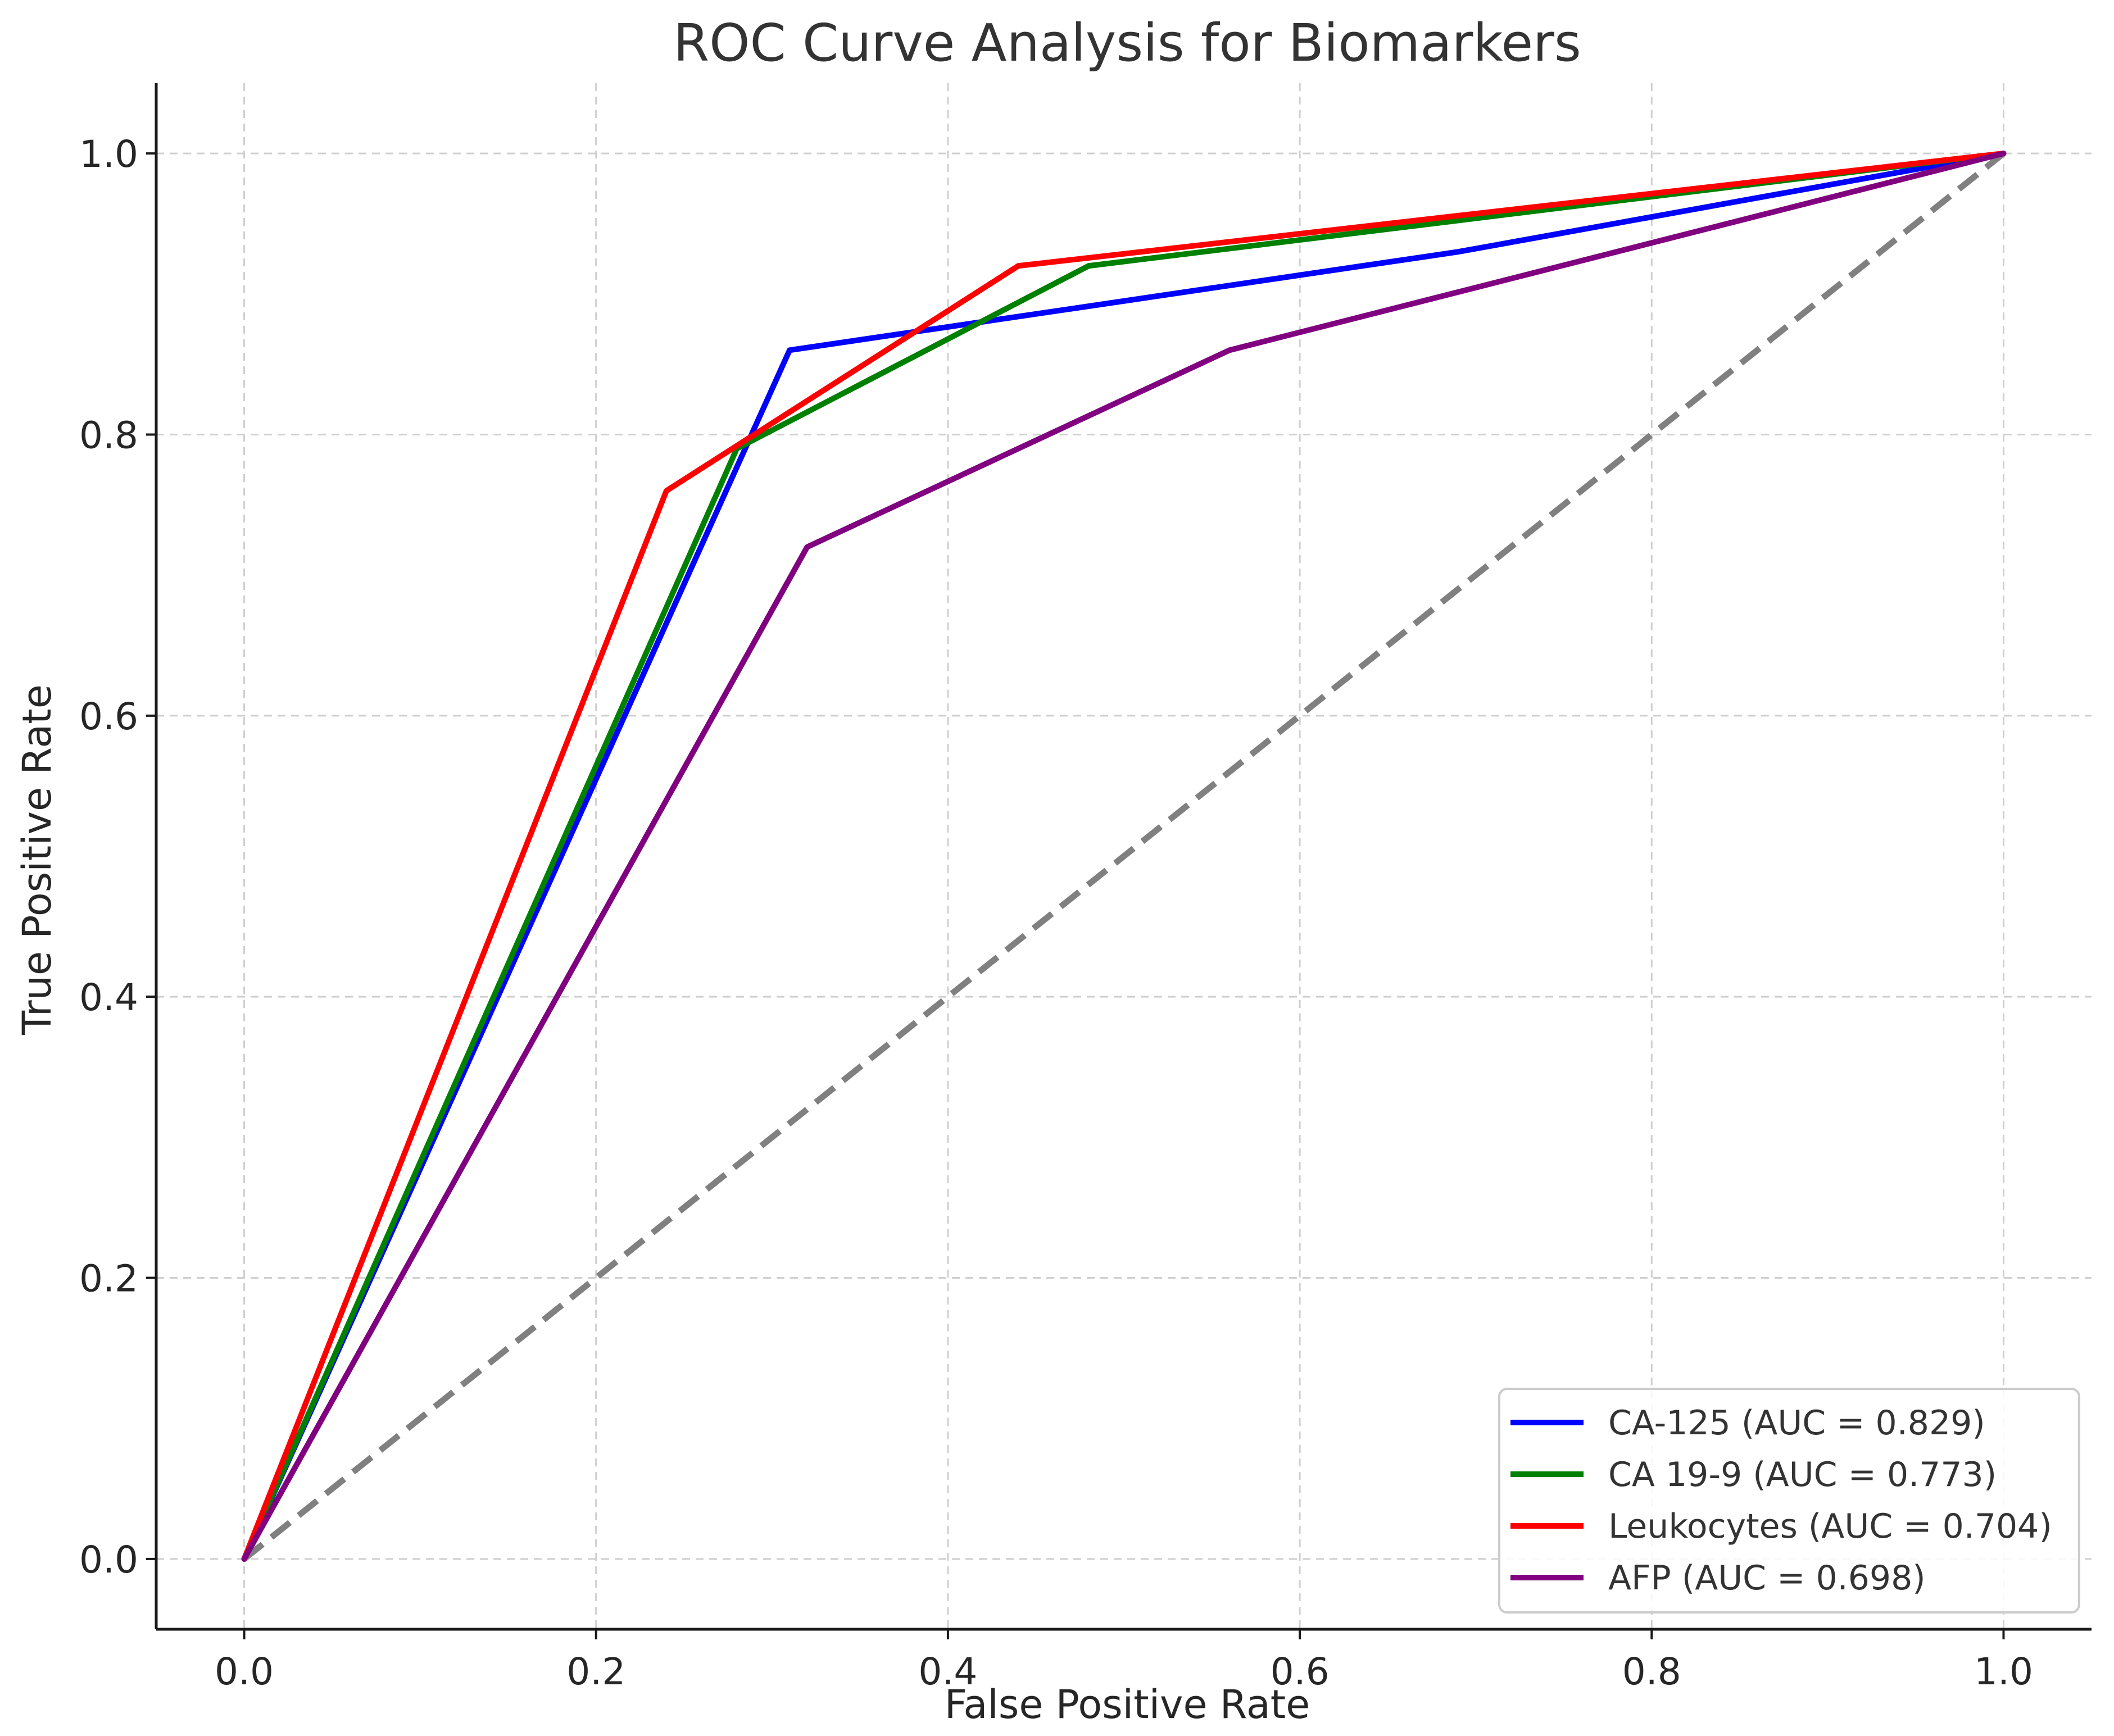 This screenshot has width=2114, height=1736. What do you see at coordinates (37, 859) in the screenshot?
I see `y-axis-label: True Positive Rate` at bounding box center [37, 859].